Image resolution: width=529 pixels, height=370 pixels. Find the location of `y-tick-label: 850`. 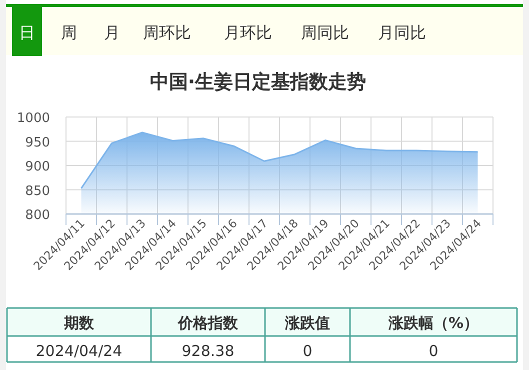

y-tick-label: 850 is located at coordinates (37, 191).